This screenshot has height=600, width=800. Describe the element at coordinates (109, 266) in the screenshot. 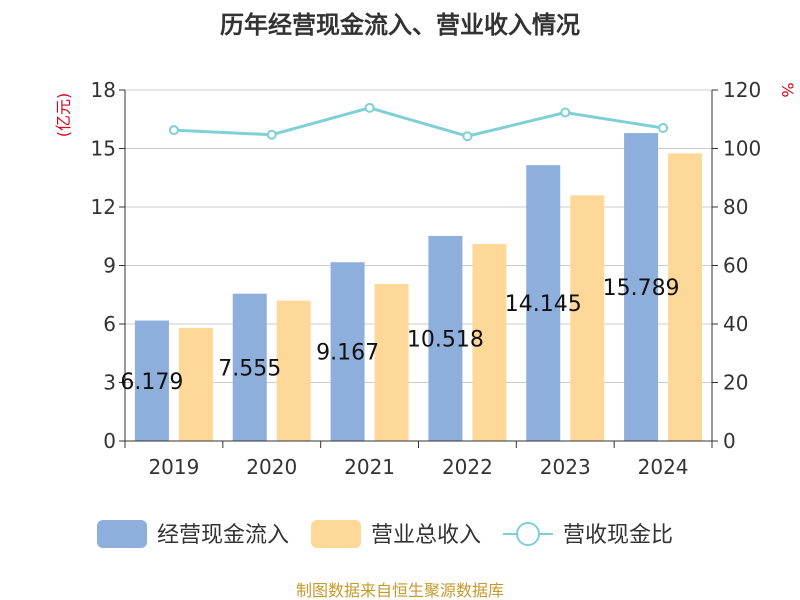

I see `left-tick-label: 9` at that location.